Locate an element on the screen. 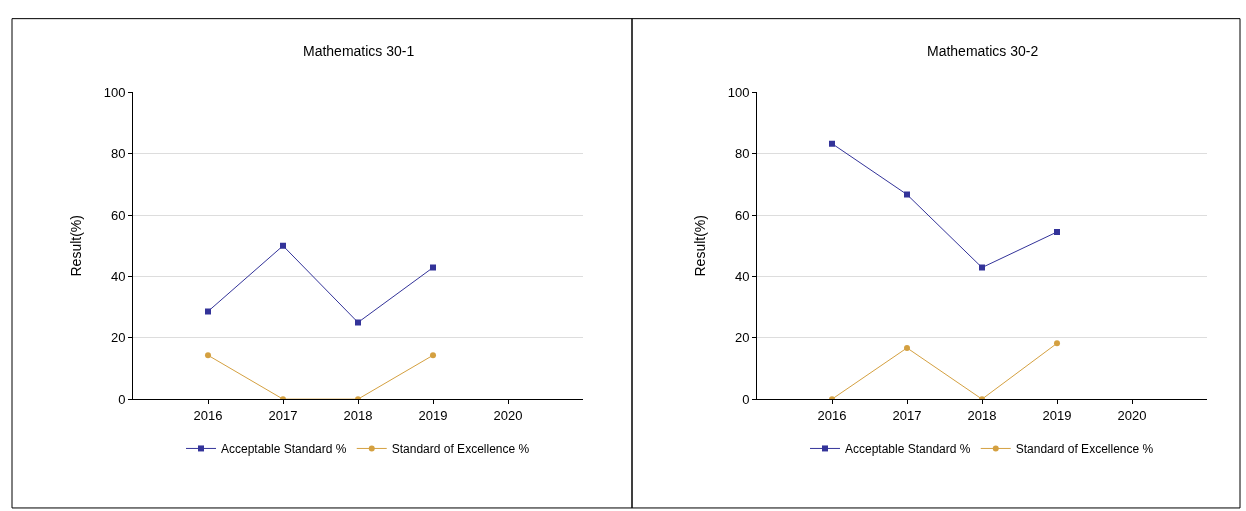 The height and width of the screenshot is (511, 1246). chart-title: Mathematics 30-2 is located at coordinates (983, 51).